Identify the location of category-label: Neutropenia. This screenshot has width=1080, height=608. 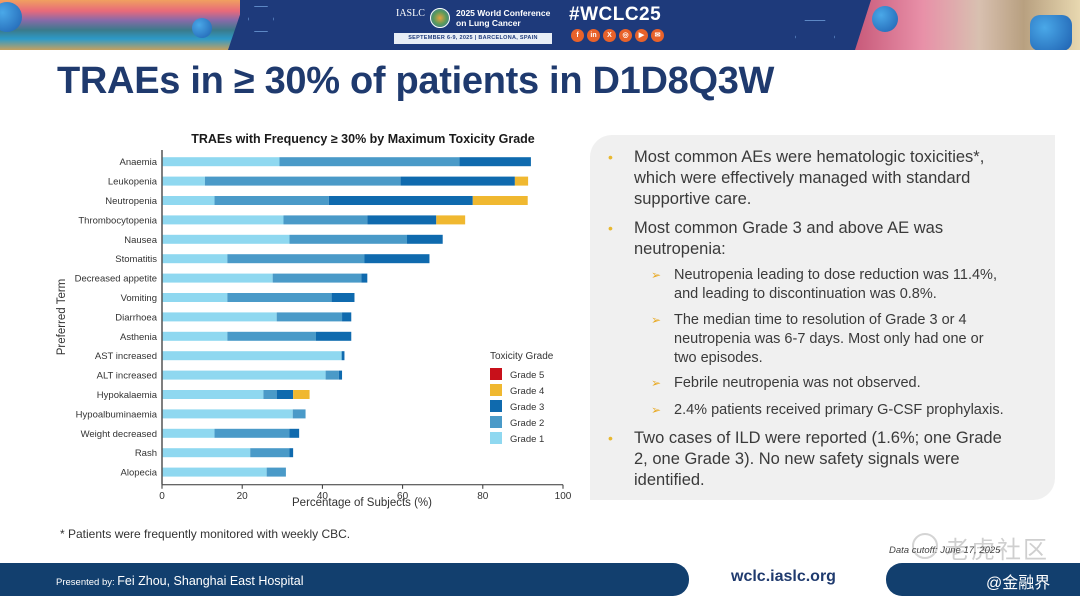
(131, 201).